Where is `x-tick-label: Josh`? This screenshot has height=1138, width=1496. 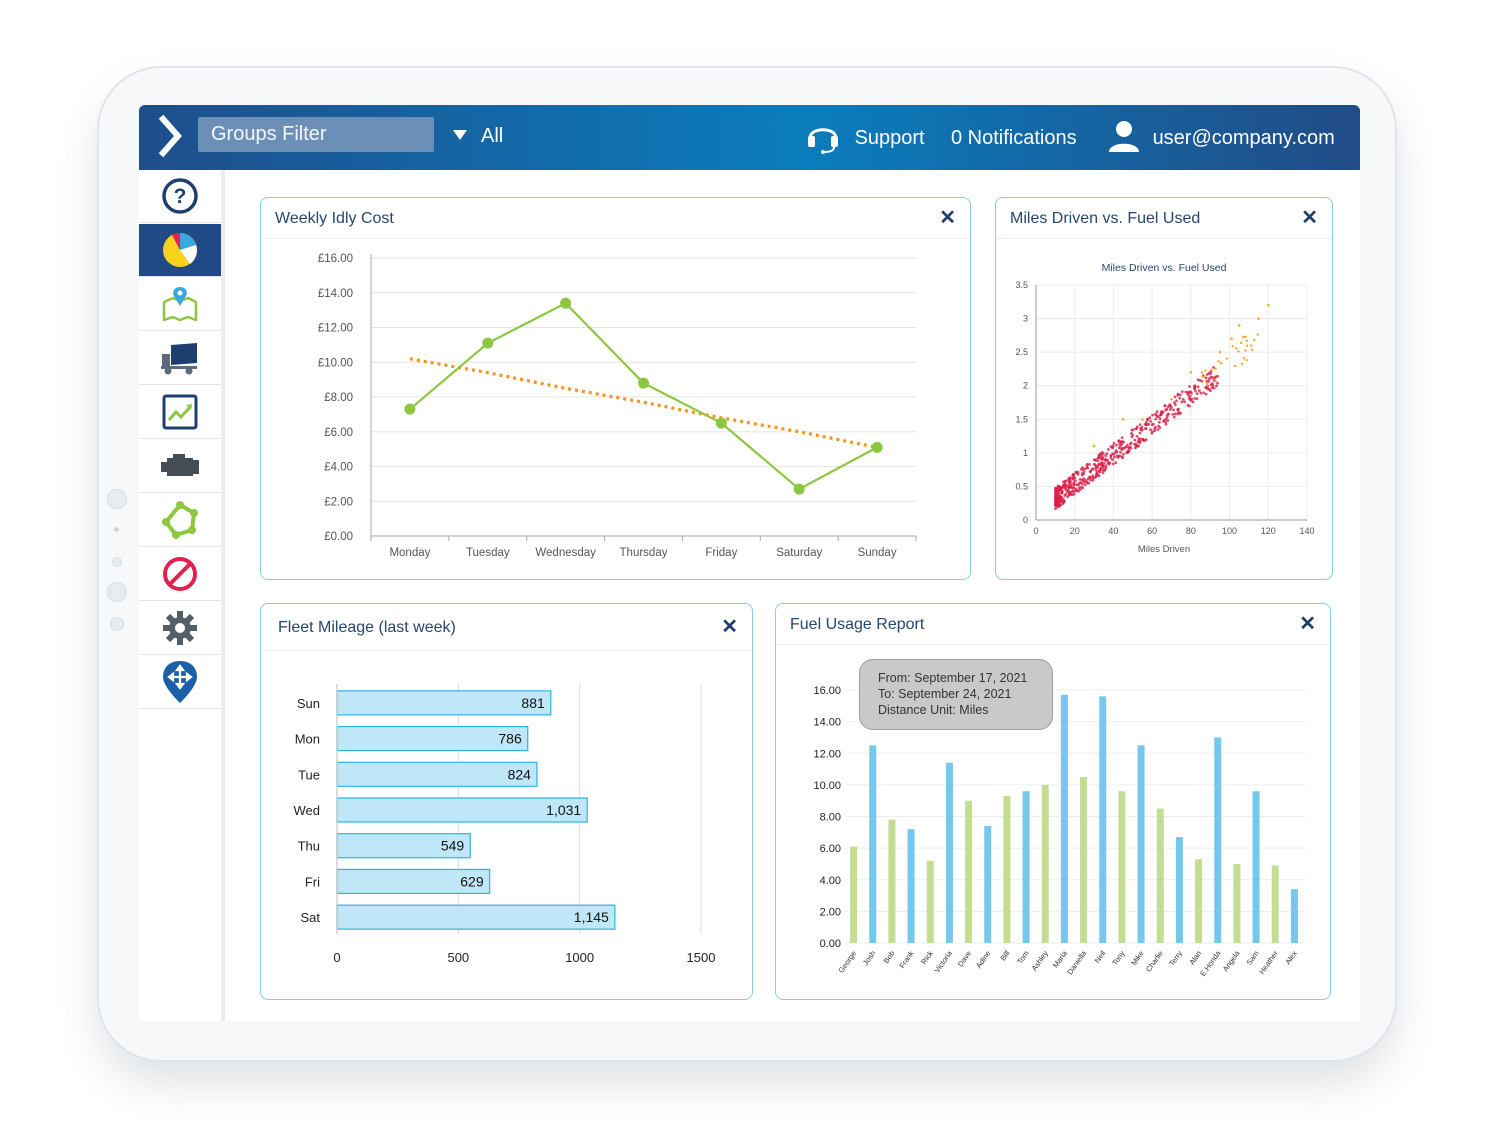 x-tick-label: Josh is located at coordinates (869, 958).